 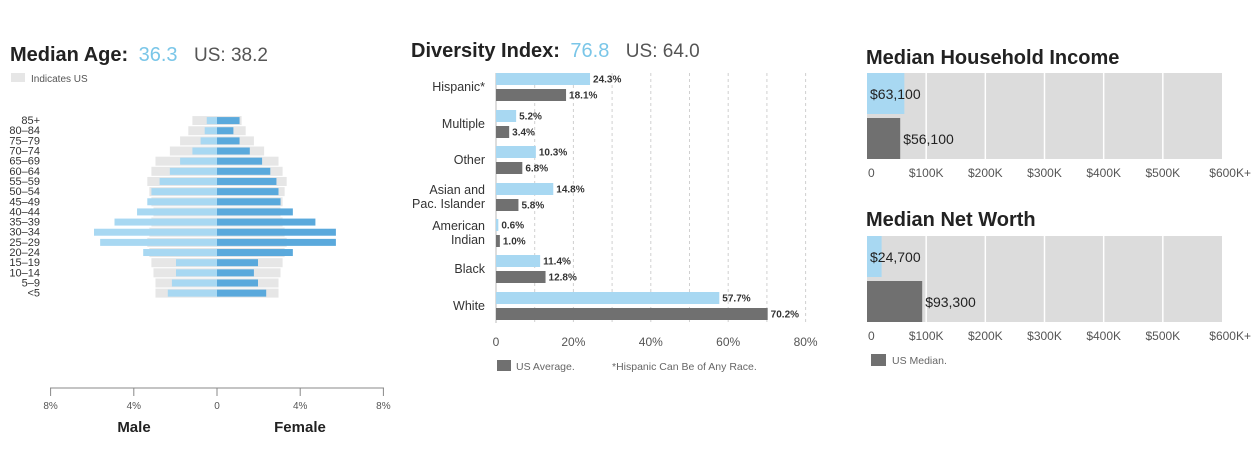 What do you see at coordinates (607, 80) in the screenshot?
I see `diversity-area-value-hispanic: 24.3%` at bounding box center [607, 80].